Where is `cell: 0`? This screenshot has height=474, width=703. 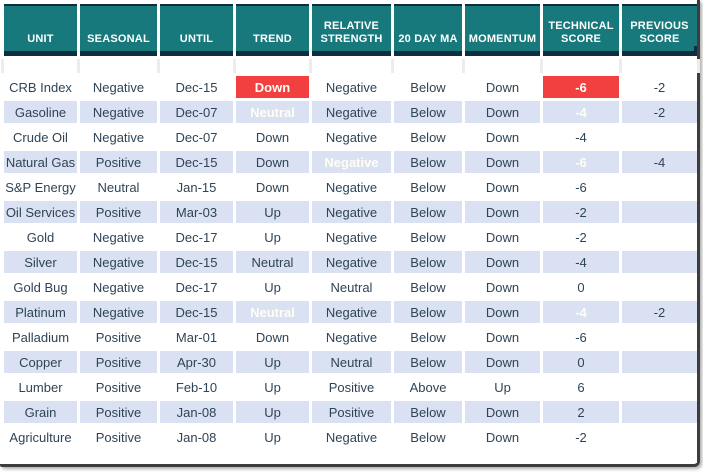 cell: 0 is located at coordinates (581, 287).